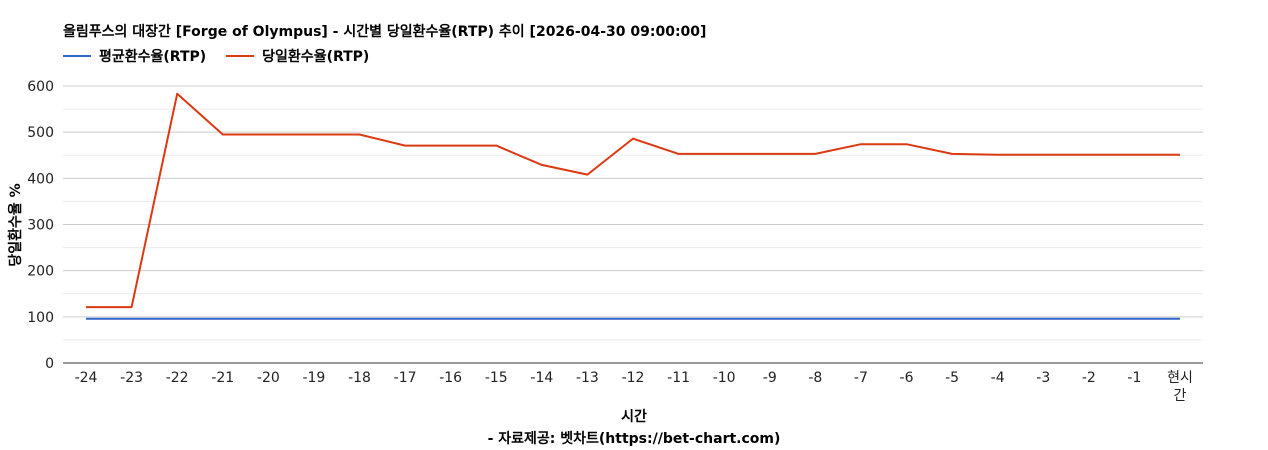  What do you see at coordinates (153, 57) in the screenshot?
I see `legend-label-average: 평균환수율(RTP)` at bounding box center [153, 57].